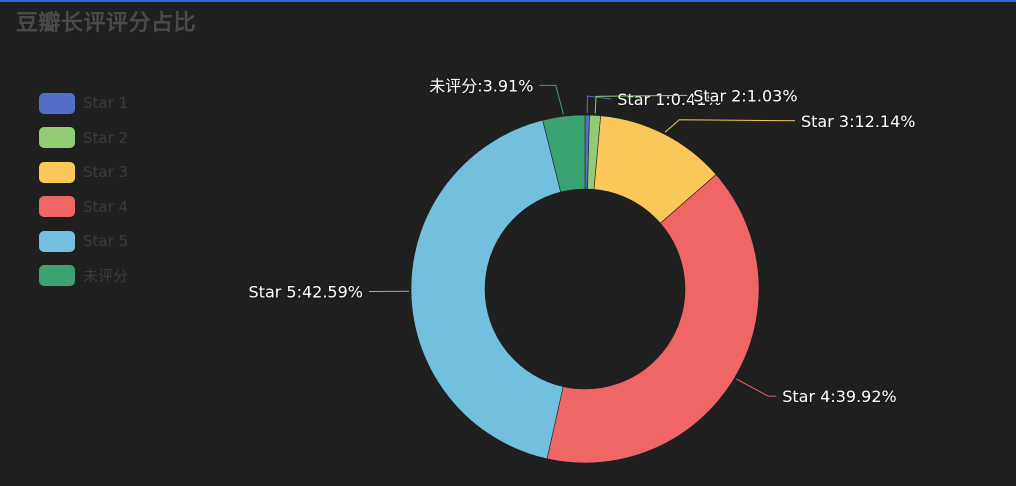 Image resolution: width=1016 pixels, height=486 pixels. Describe the element at coordinates (106, 172) in the screenshot. I see `legend-label: Star 3` at that location.